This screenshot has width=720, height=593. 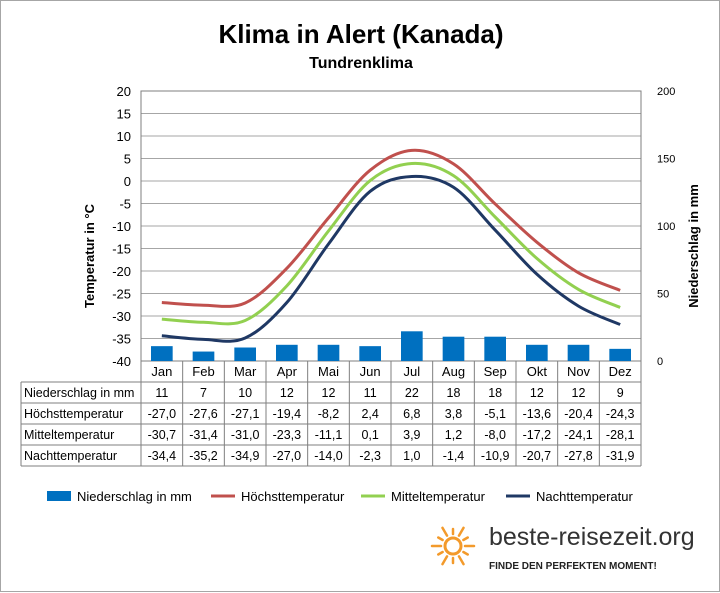 What do you see at coordinates (578, 435) in the screenshot?
I see `table-cell: -24,1` at bounding box center [578, 435].